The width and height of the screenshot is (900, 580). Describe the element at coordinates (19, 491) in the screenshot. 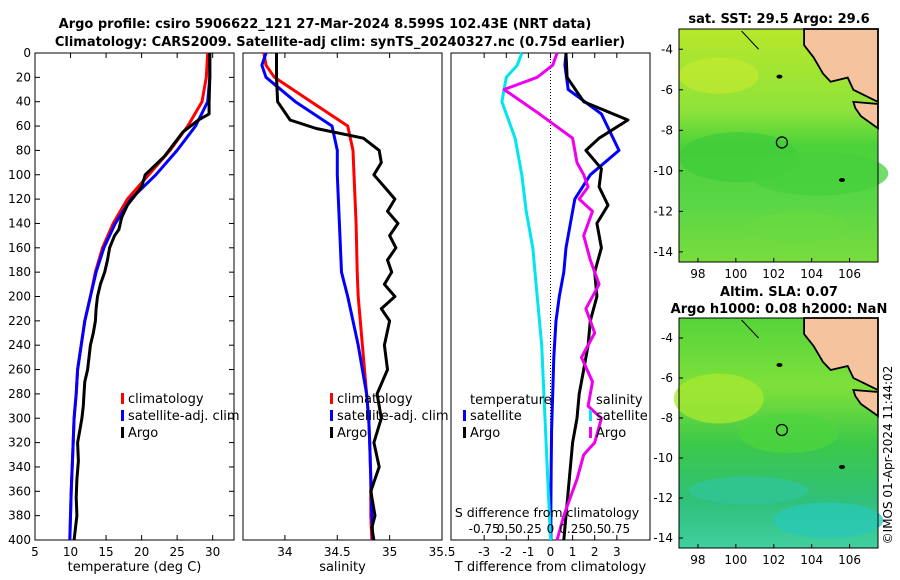

I see `y-tick-label: 360` at that location.